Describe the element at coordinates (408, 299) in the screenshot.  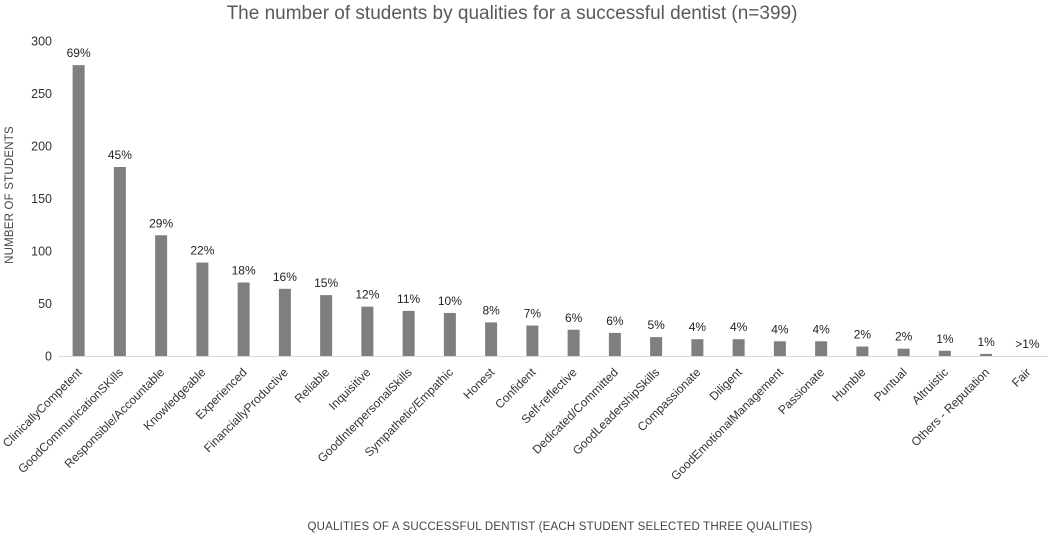
I see `data-label: 11%` at that location.